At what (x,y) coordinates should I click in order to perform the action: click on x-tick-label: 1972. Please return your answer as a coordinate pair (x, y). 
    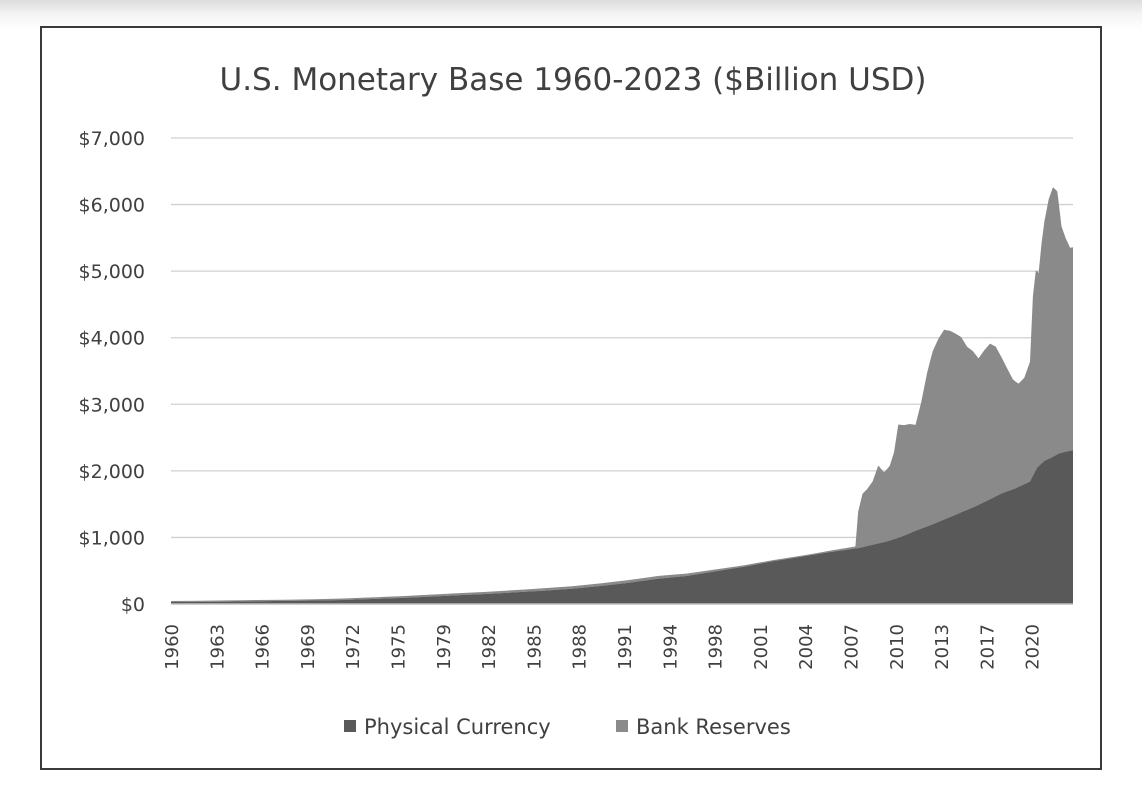
    Looking at the image, I should click on (353, 647).